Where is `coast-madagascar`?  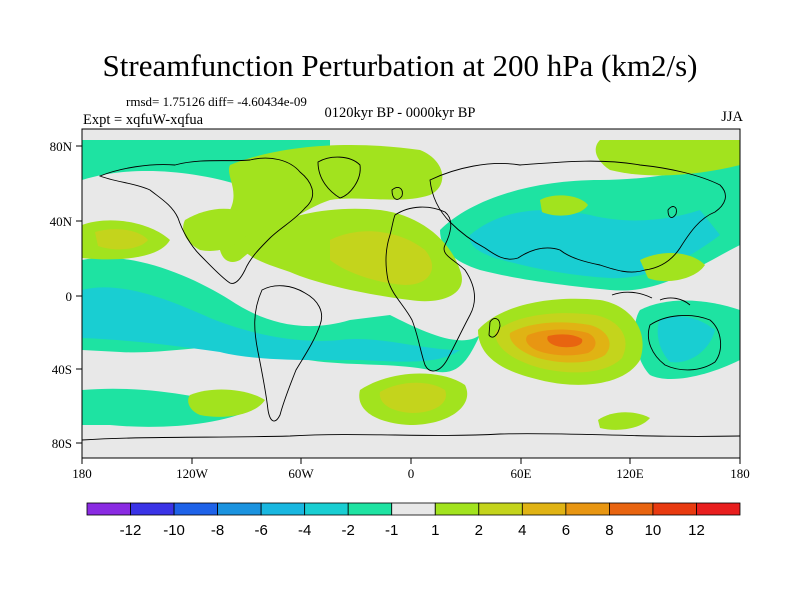
coast-madagascar is located at coordinates (494, 328).